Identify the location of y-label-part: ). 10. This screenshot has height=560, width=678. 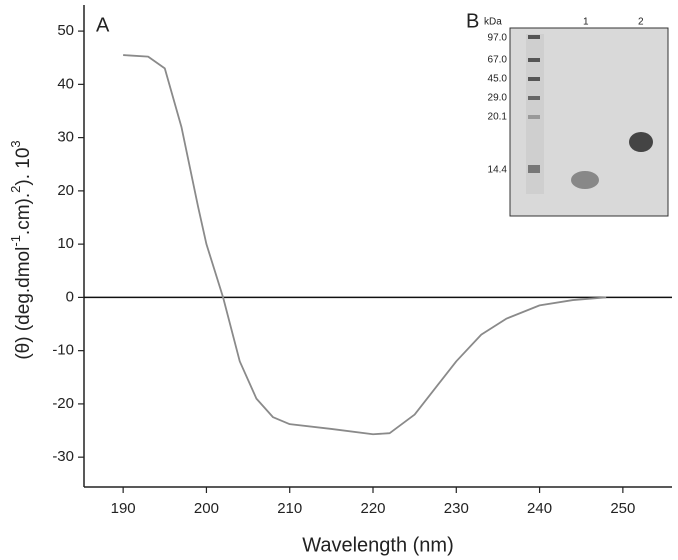
(23, 167).